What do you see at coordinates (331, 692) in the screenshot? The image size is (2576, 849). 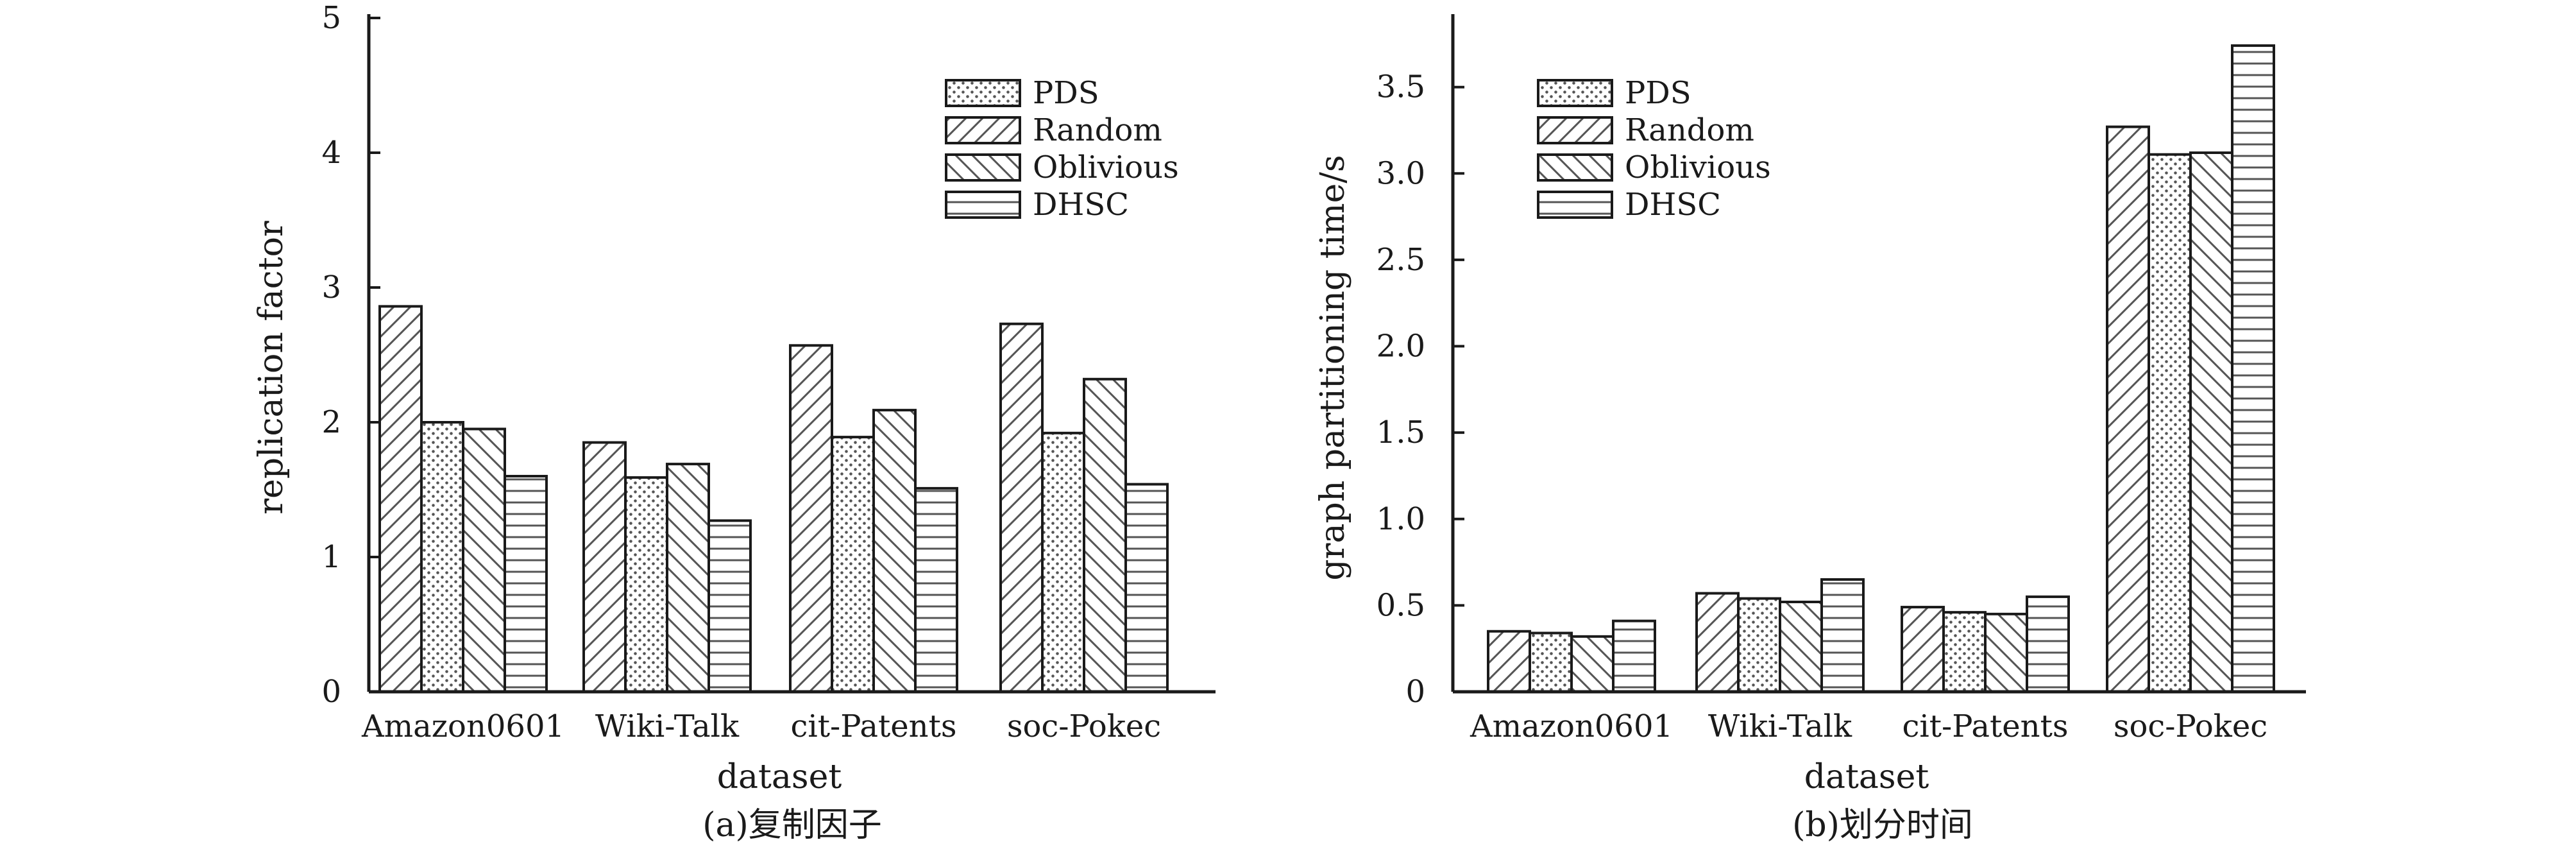 I see `a-y-tick-label: 0` at bounding box center [331, 692].